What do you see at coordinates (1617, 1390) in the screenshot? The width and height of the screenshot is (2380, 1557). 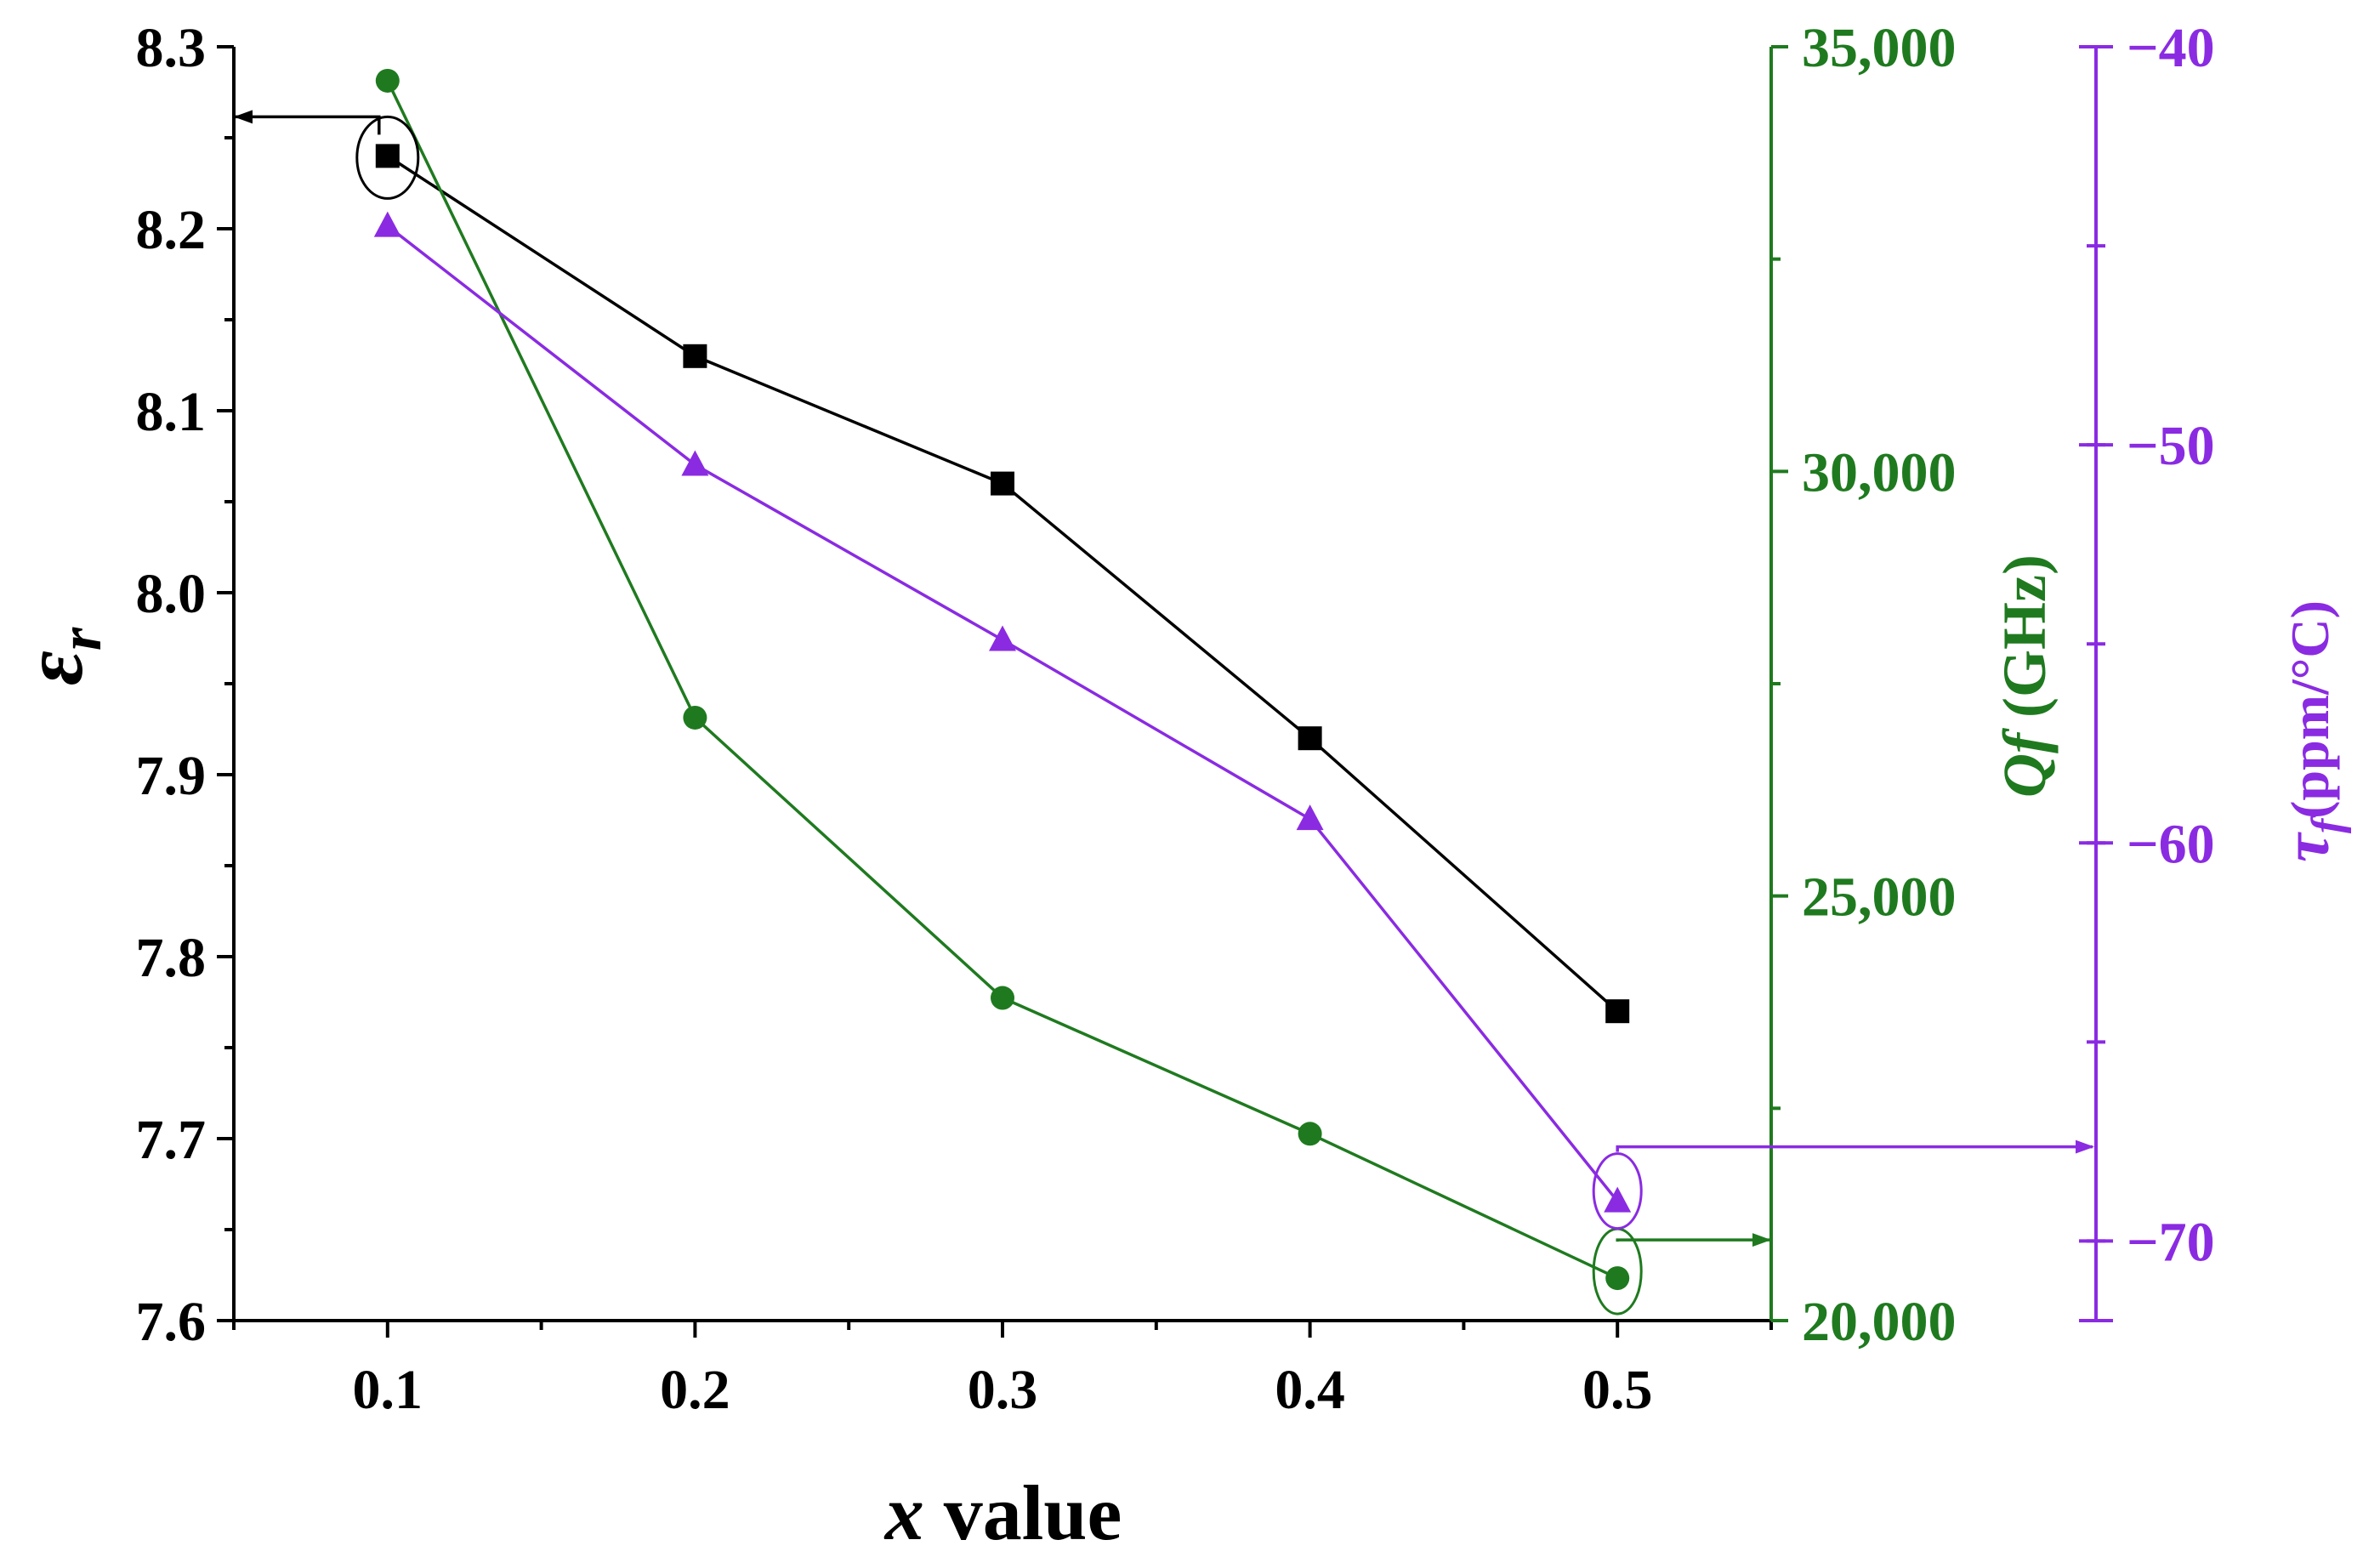 I see `x-tick-label: 0.5` at bounding box center [1617, 1390].